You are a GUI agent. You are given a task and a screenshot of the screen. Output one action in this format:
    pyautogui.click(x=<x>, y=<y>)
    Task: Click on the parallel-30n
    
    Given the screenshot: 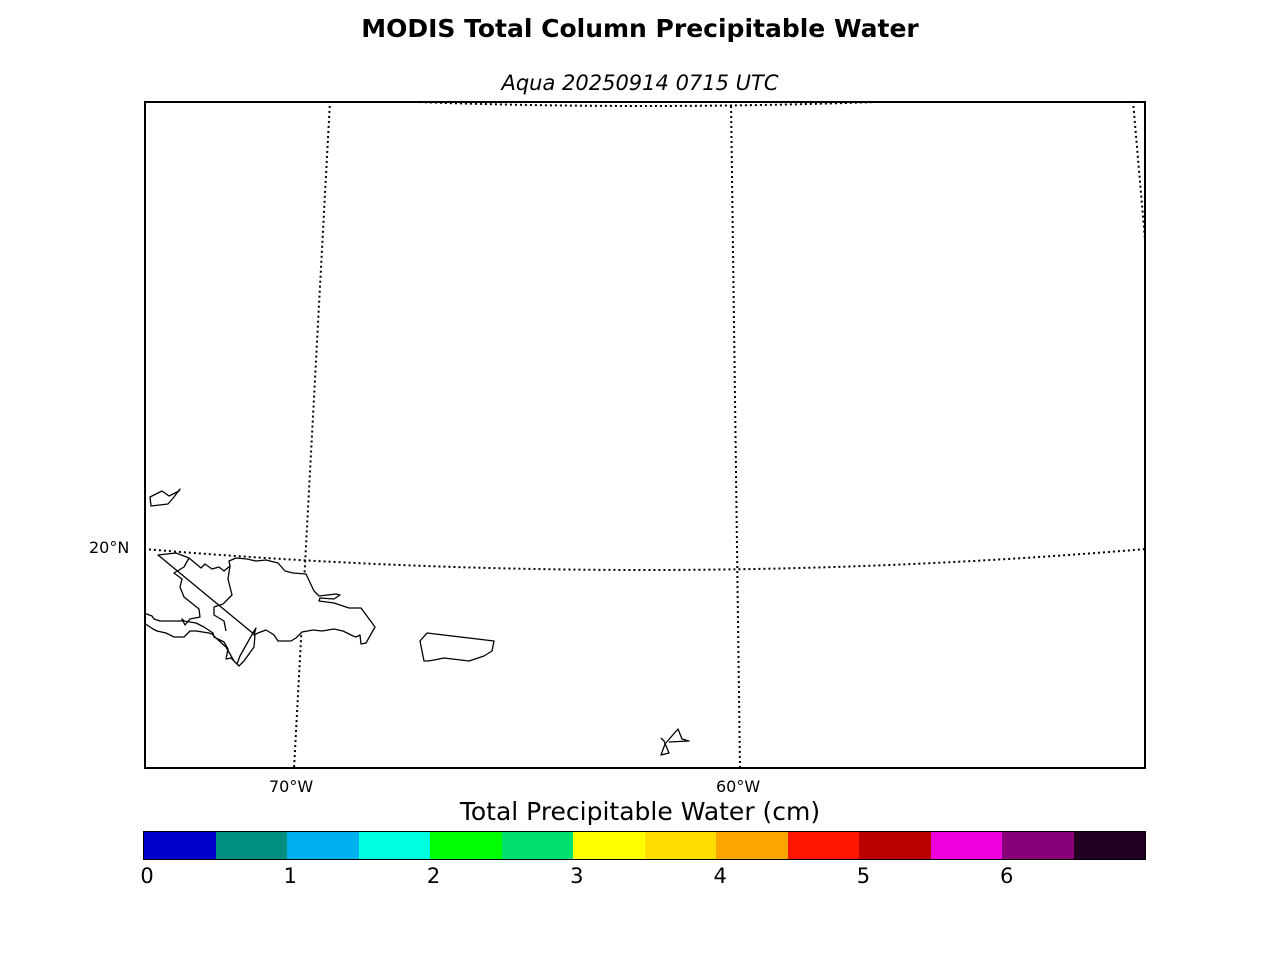 What is the action you would take?
    pyautogui.click(x=647, y=104)
    